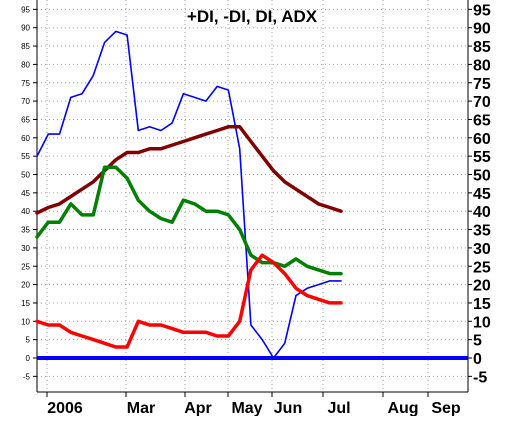 The height and width of the screenshot is (421, 506). I want to click on left-tick-label: 80, so click(25, 64).